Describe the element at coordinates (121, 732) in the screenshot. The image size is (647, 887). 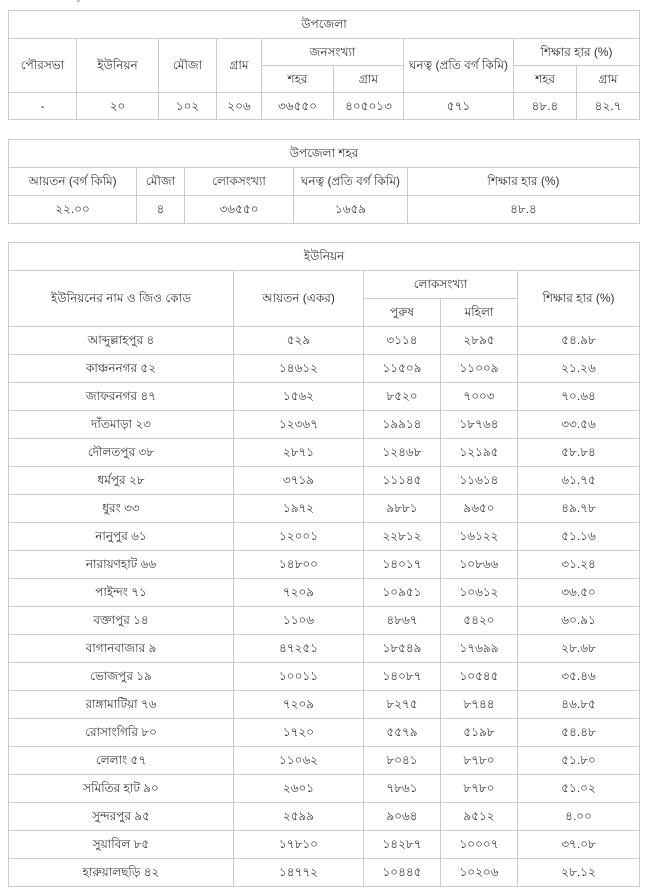
I see `cell-union-name: রোসাংগিরি ৮০` at that location.